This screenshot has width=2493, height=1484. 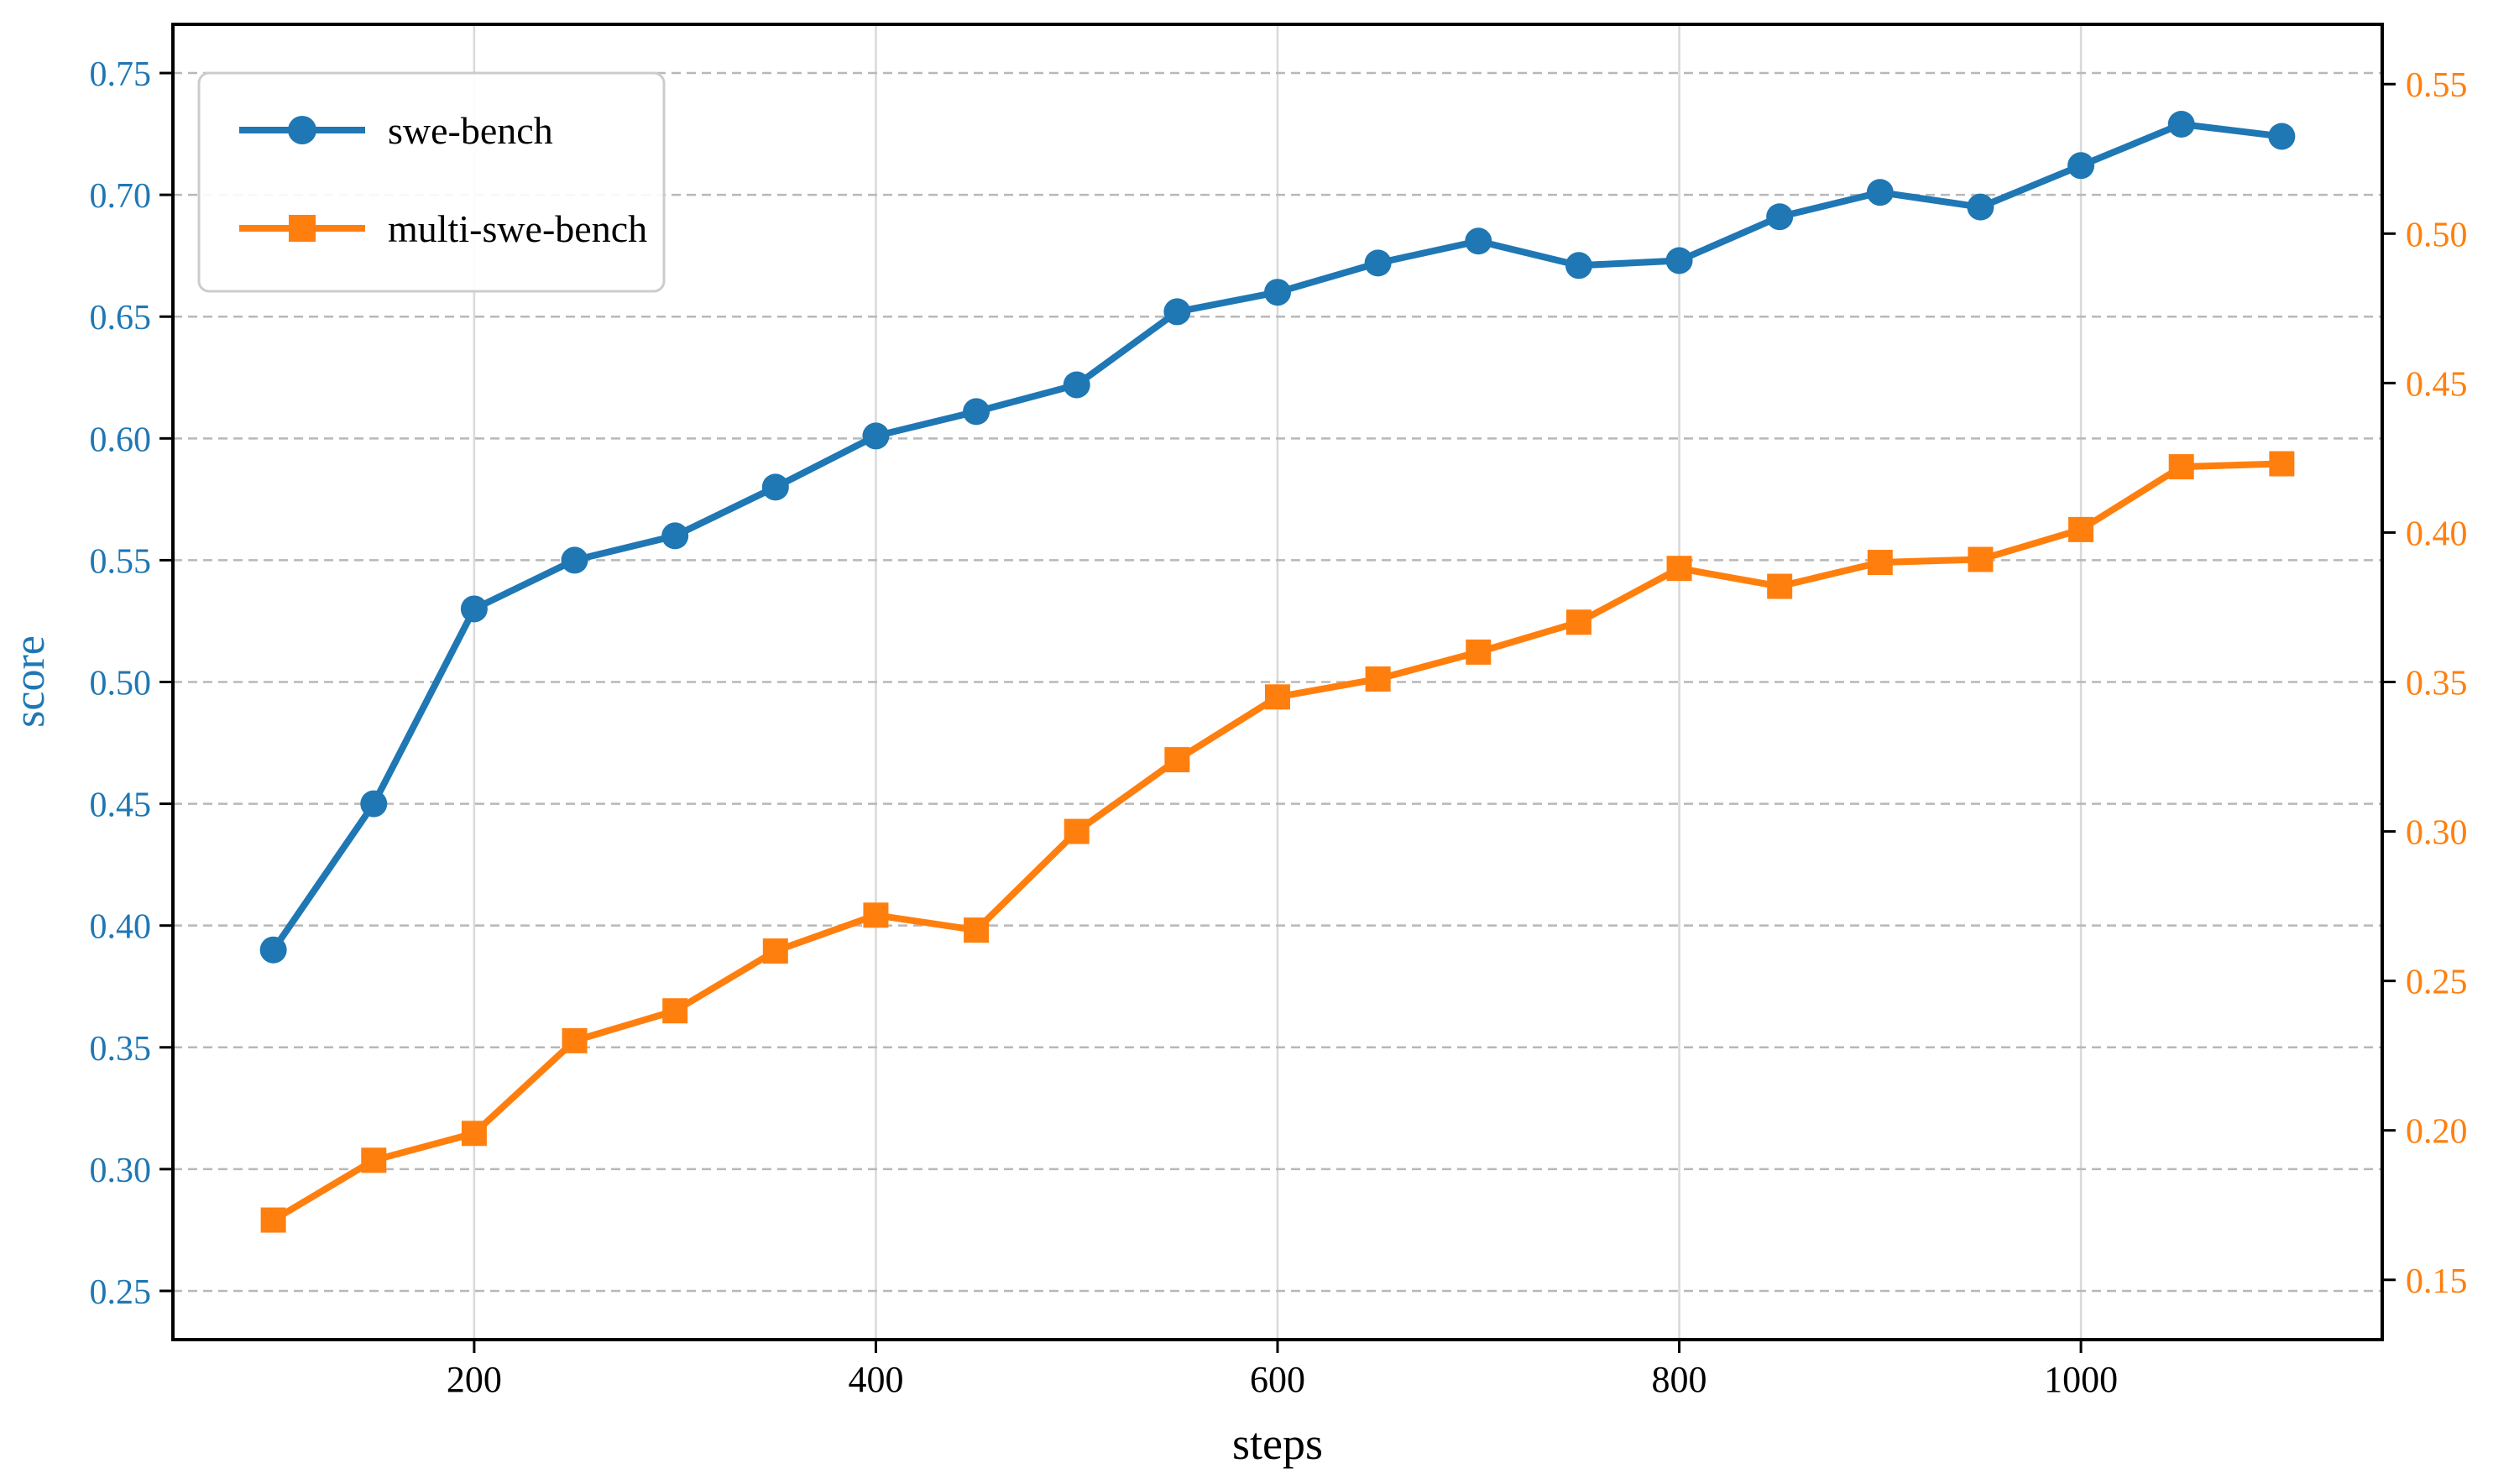 I want to click on y-left-tick-label: 0.70, so click(x=121, y=196).